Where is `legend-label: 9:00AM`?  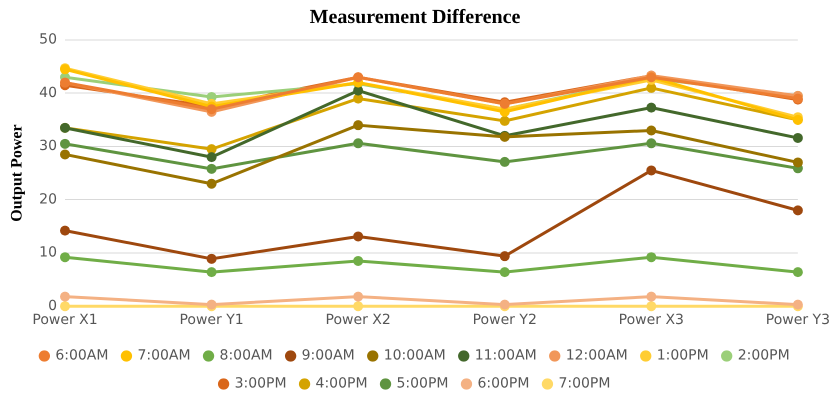 legend-label: 9:00AM is located at coordinates (328, 356).